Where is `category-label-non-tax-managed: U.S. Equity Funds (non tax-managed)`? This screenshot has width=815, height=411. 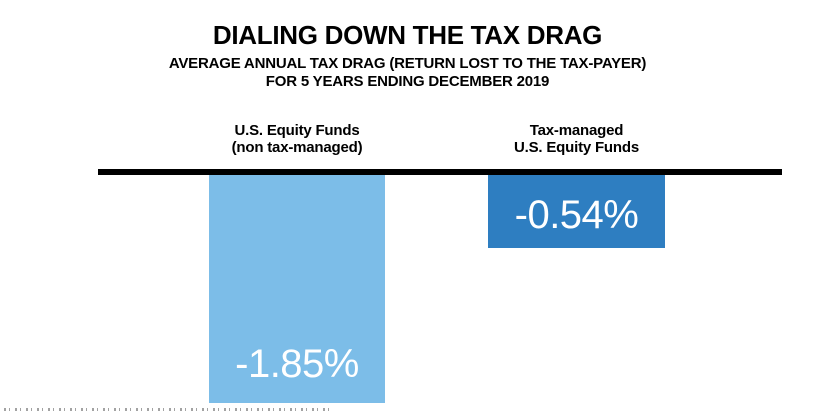 category-label-non-tax-managed: U.S. Equity Funds (non tax-managed) is located at coordinates (297, 139).